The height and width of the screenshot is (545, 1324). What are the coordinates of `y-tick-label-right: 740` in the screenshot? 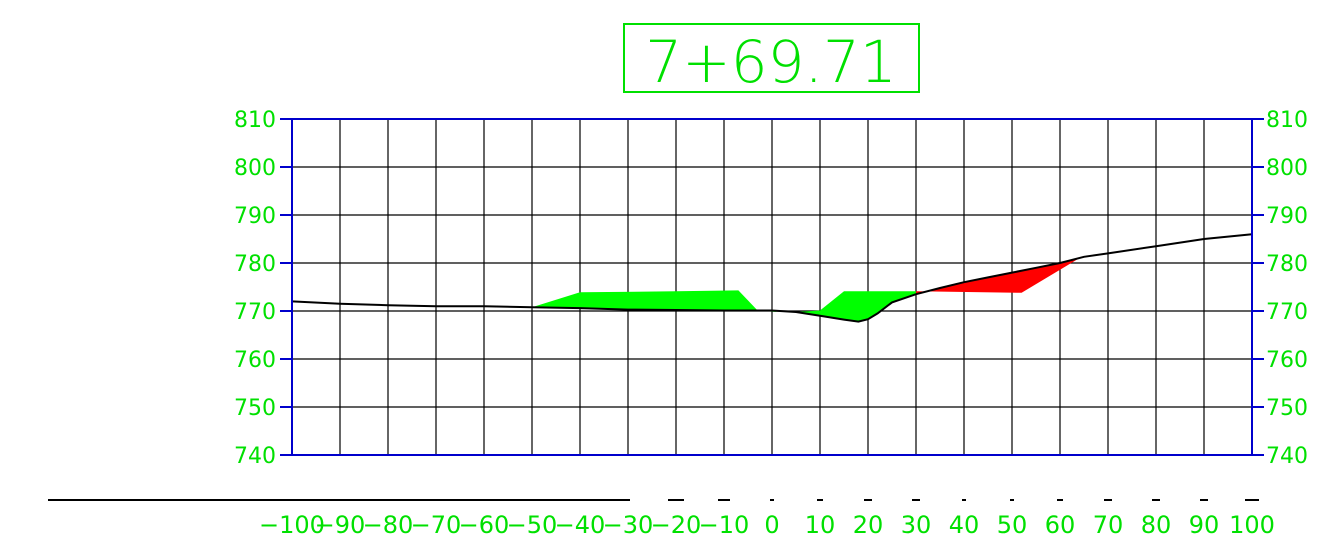 It's located at (1287, 456).